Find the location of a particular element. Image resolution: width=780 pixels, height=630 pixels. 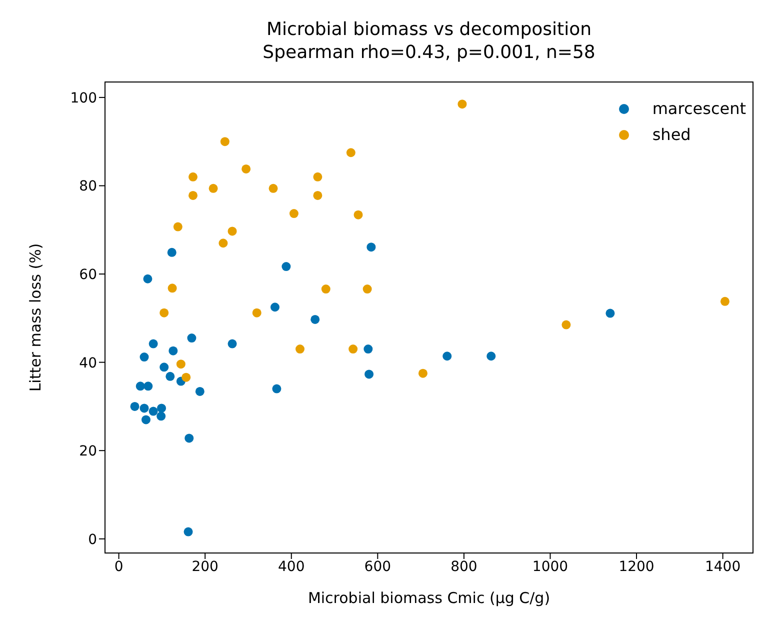

legend-label: shed is located at coordinates (671, 135).